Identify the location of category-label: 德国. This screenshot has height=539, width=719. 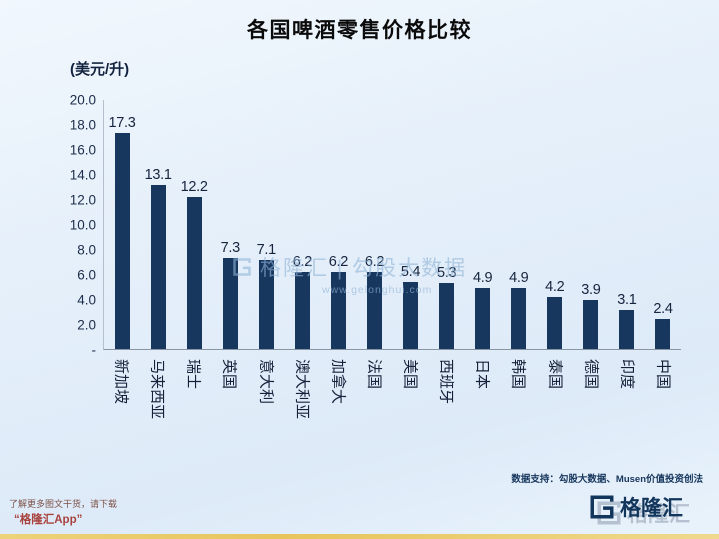
(591, 411).